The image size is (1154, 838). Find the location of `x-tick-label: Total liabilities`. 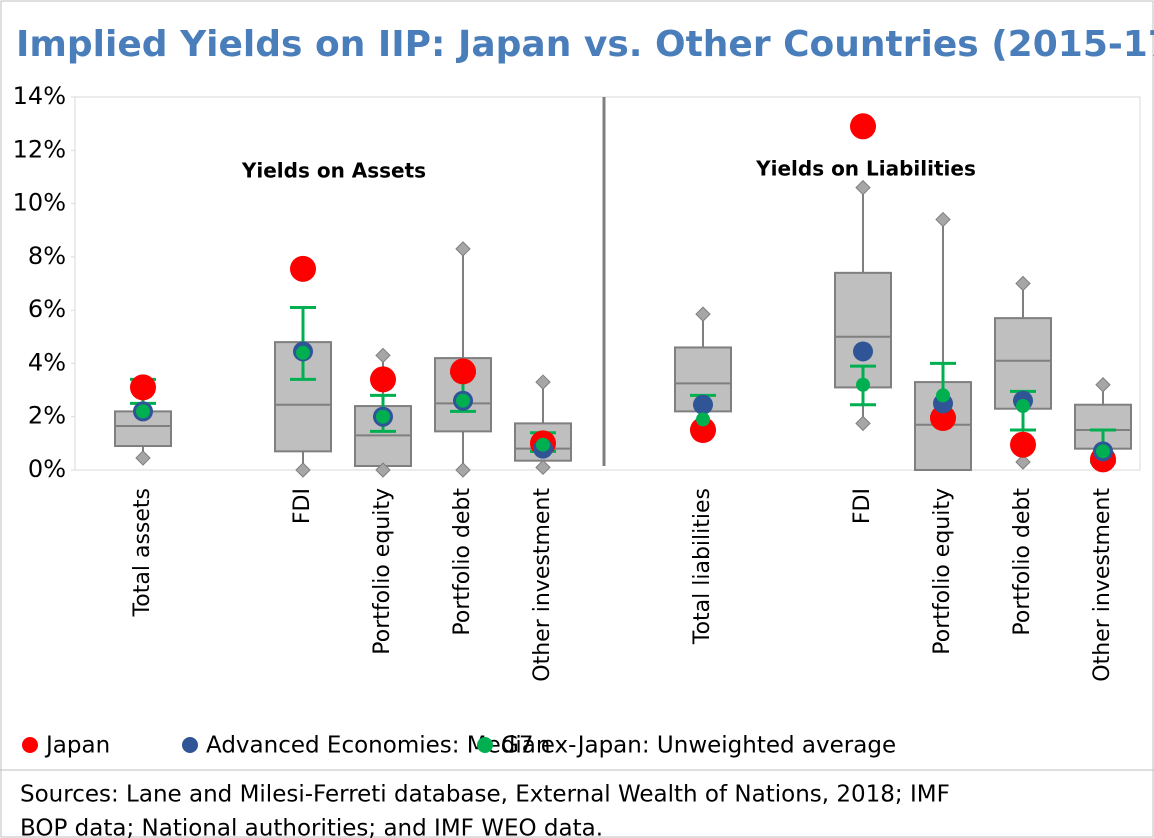

x-tick-label: Total liabilities is located at coordinates (702, 566).